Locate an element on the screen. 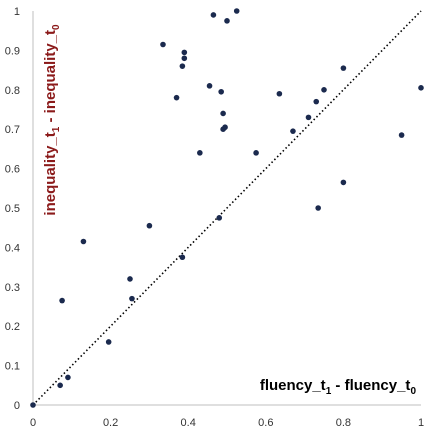 The image size is (436, 436). y-tick-label: 0 is located at coordinates (17, 406).